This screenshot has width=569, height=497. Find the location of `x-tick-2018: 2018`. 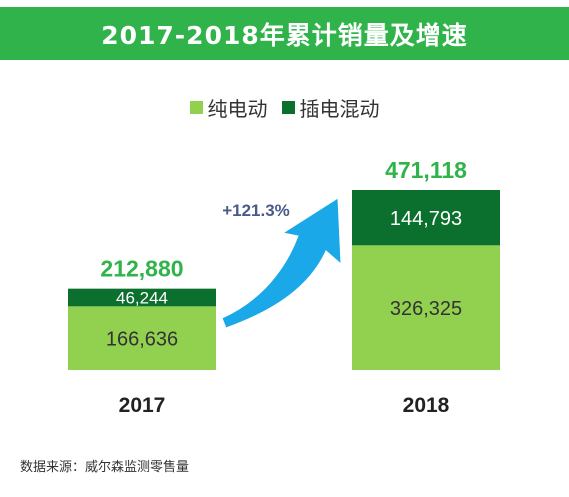

x-tick-2018: 2018 is located at coordinates (426, 405).